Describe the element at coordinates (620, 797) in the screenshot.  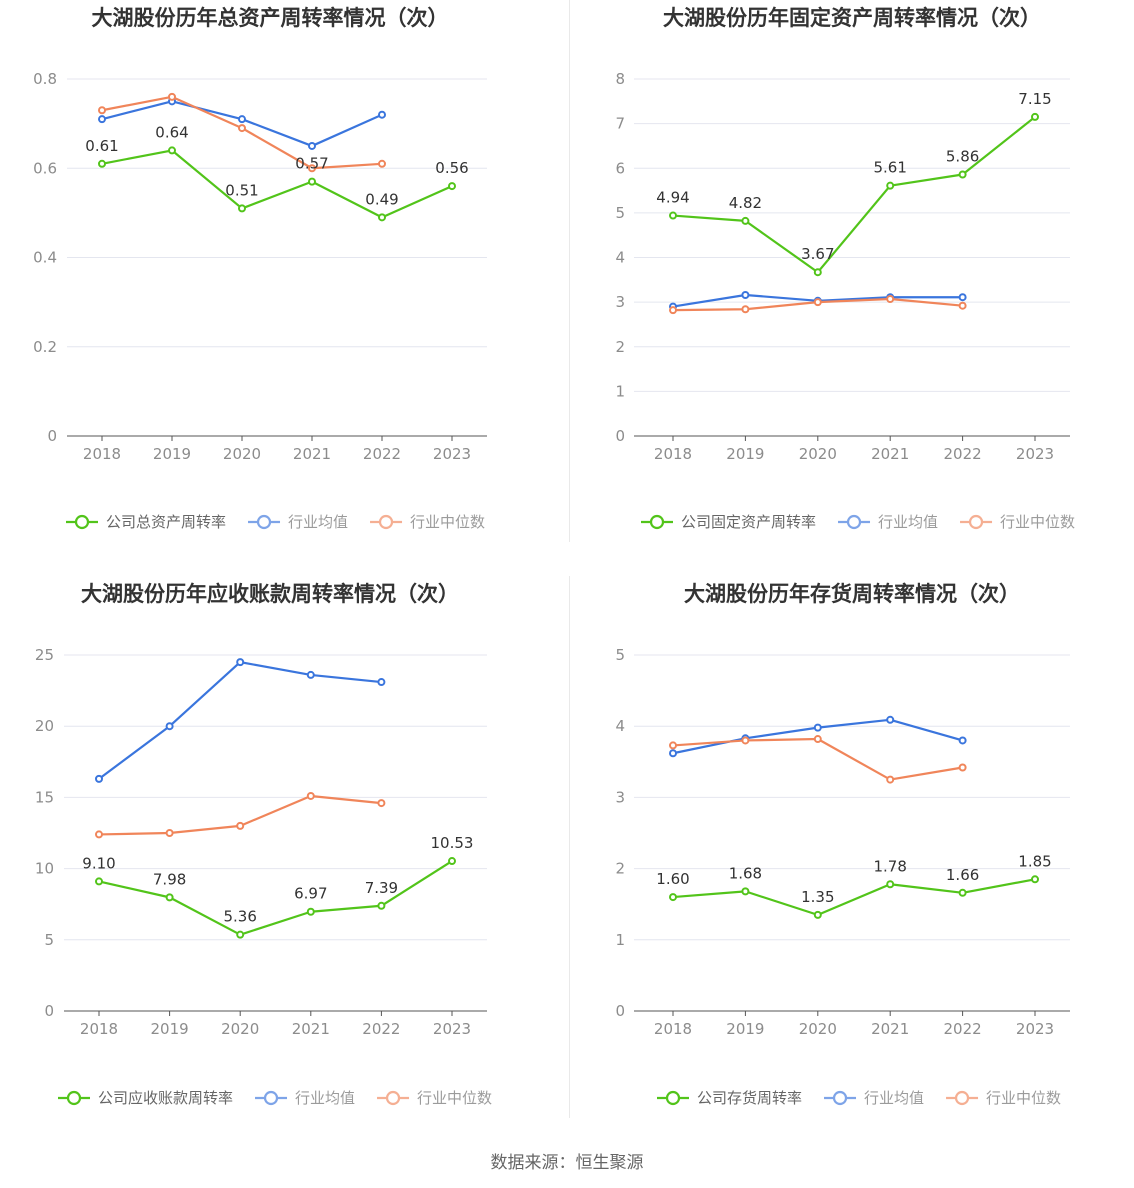
I see `y-tick-label: 3` at that location.